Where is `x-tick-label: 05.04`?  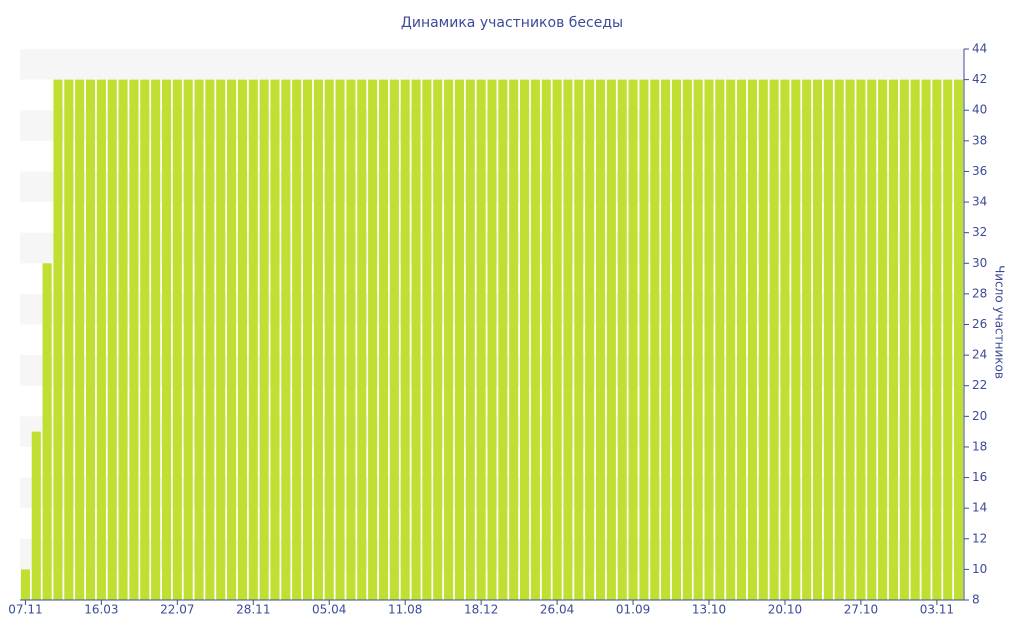 x-tick-label: 05.04 is located at coordinates (329, 610).